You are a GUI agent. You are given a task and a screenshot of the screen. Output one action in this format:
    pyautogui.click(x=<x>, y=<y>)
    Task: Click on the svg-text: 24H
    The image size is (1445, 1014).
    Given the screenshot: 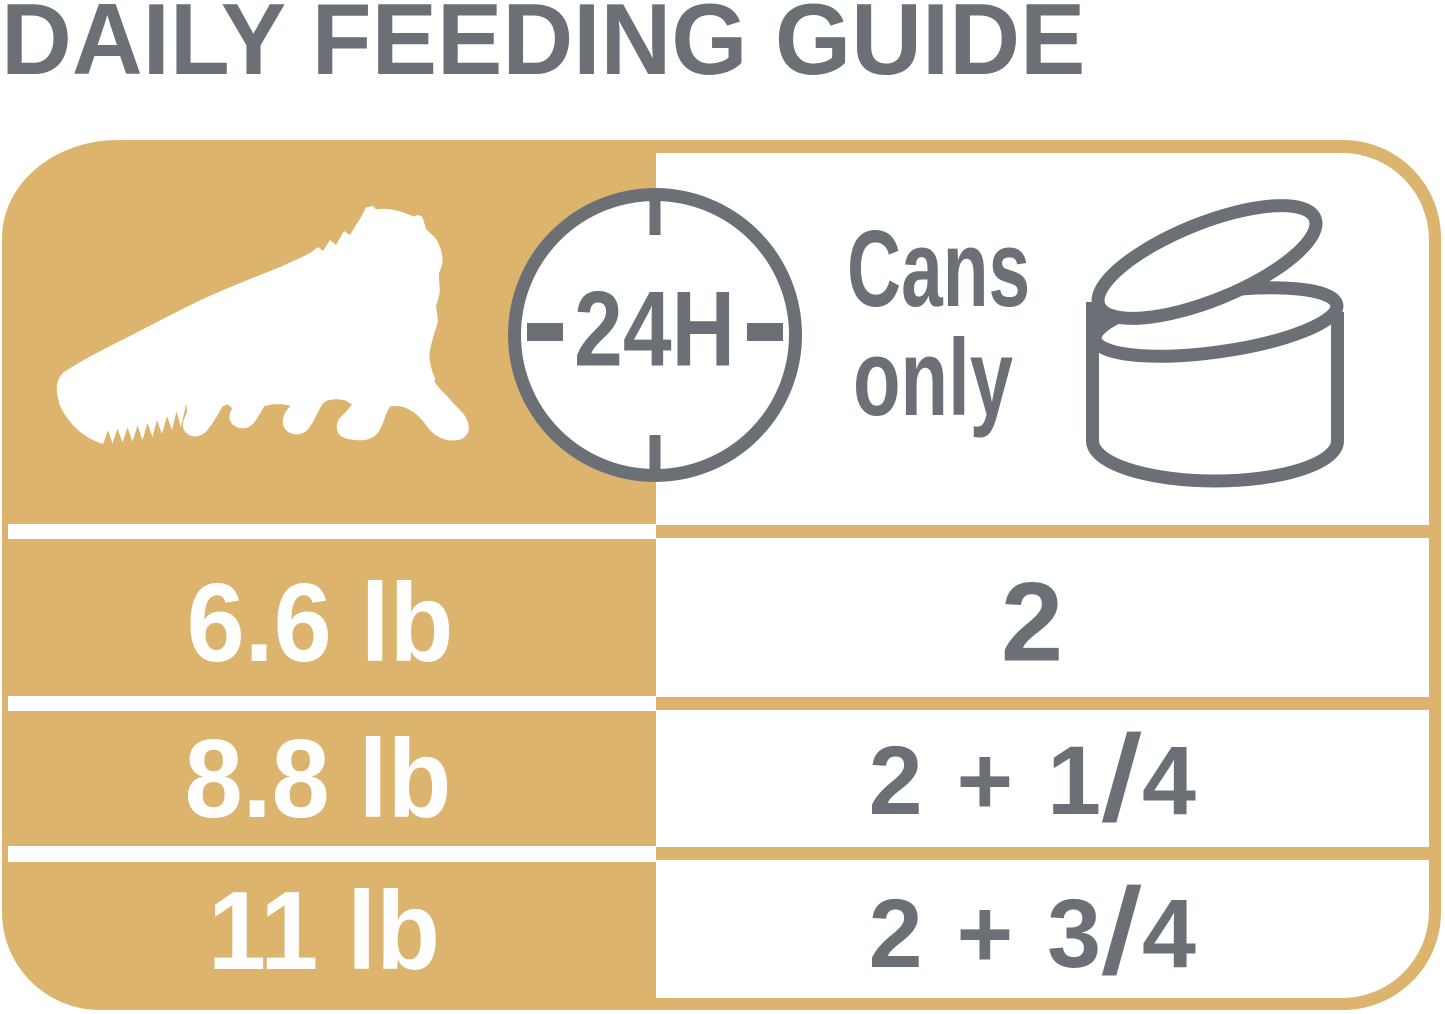 What is the action you would take?
    pyautogui.click(x=654, y=328)
    